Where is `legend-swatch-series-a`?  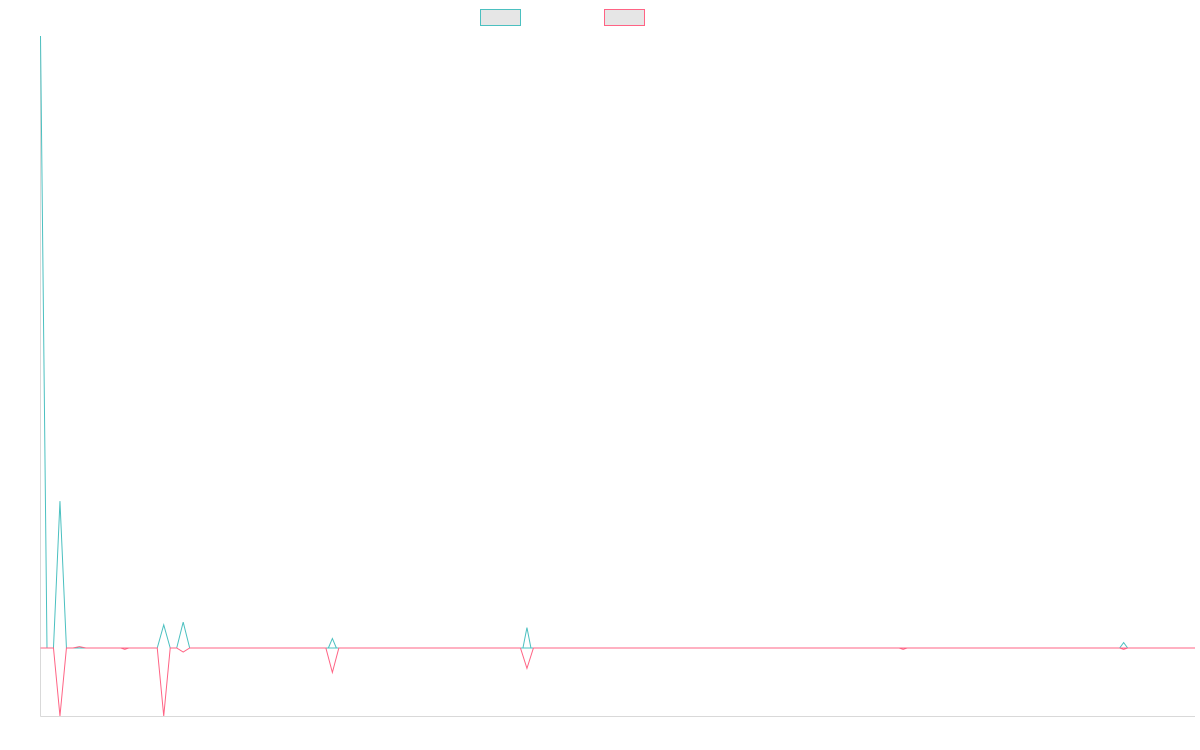
legend-swatch-series-a is located at coordinates (500, 17).